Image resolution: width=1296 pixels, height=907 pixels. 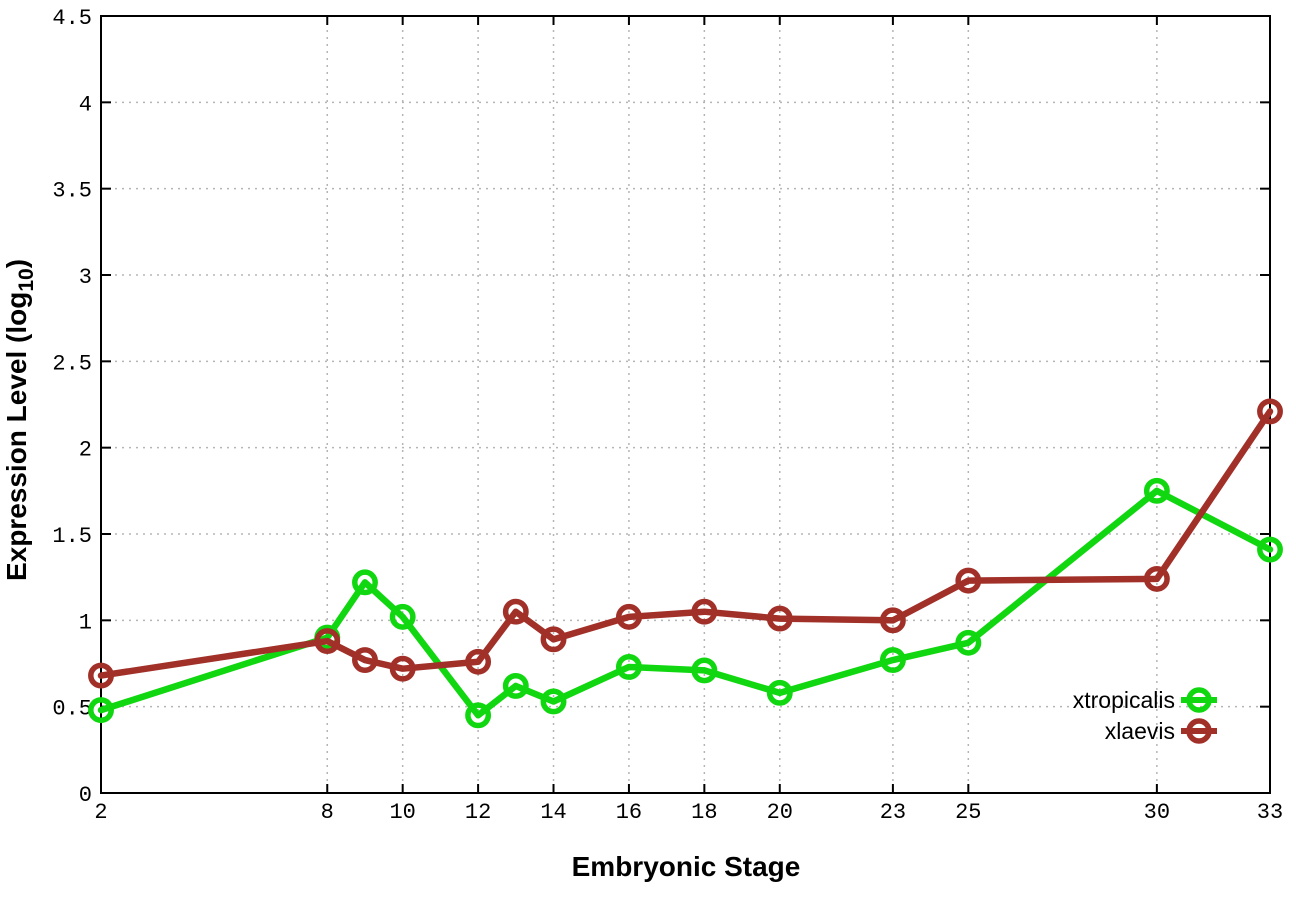 I want to click on legend-marker-xlaevis, so click(x=1199, y=731).